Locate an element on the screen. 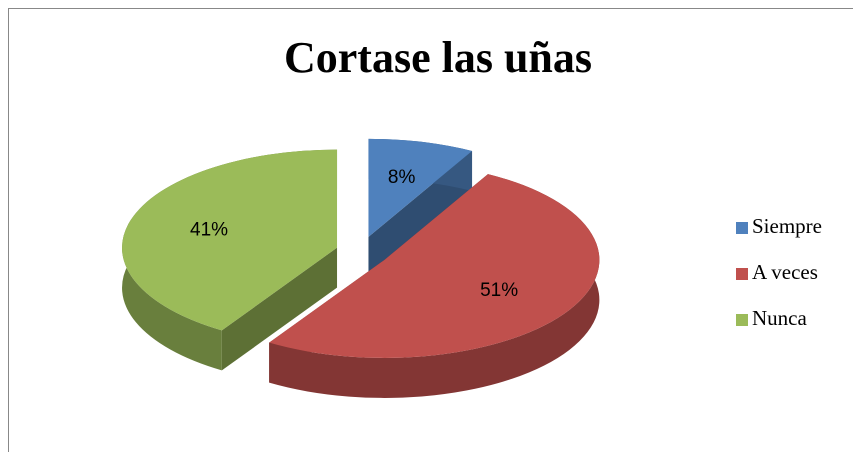 The image size is (853, 452). data-label: 8% is located at coordinates (402, 177).